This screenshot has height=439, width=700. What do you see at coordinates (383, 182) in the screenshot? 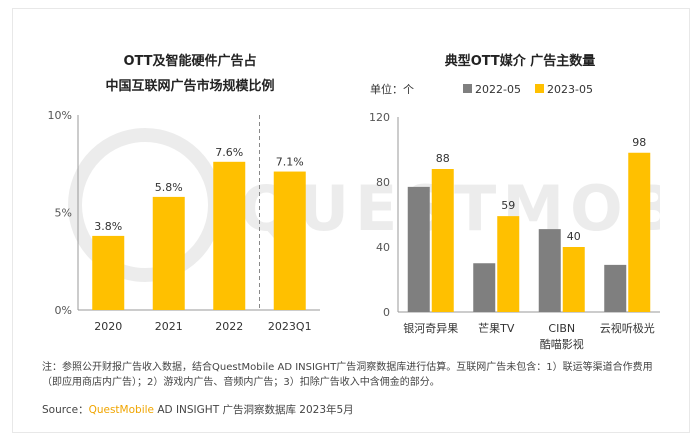
I see `right-y-tick-label: 80` at bounding box center [383, 182].